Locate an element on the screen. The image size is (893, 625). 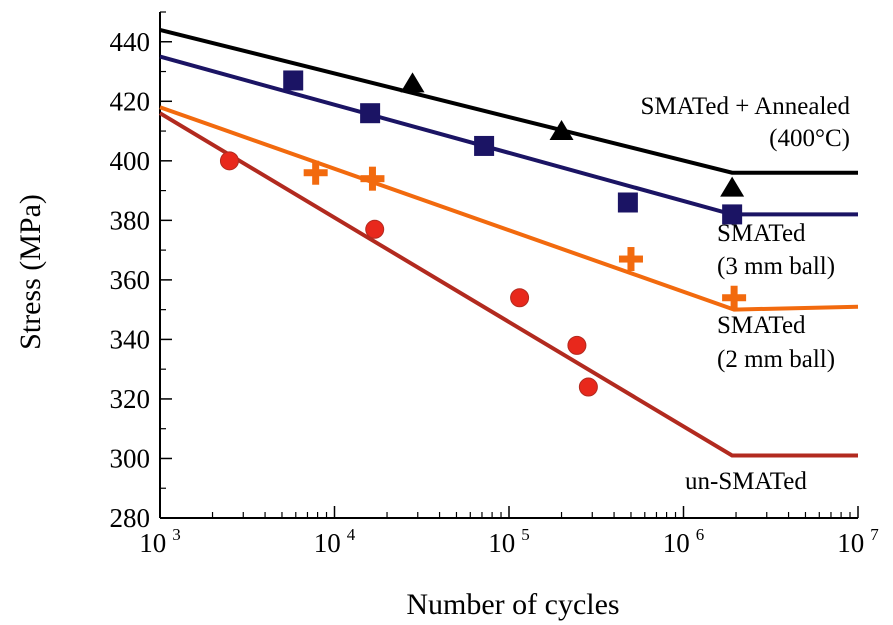
x-tick-label: 10 7 is located at coordinates (858, 541).